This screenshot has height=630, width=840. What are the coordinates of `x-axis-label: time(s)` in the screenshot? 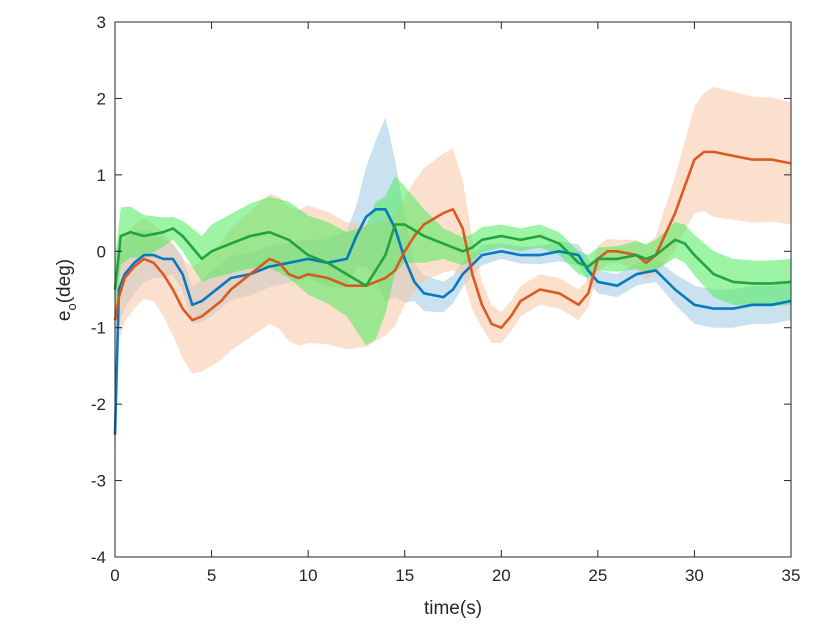 It's located at (453, 608).